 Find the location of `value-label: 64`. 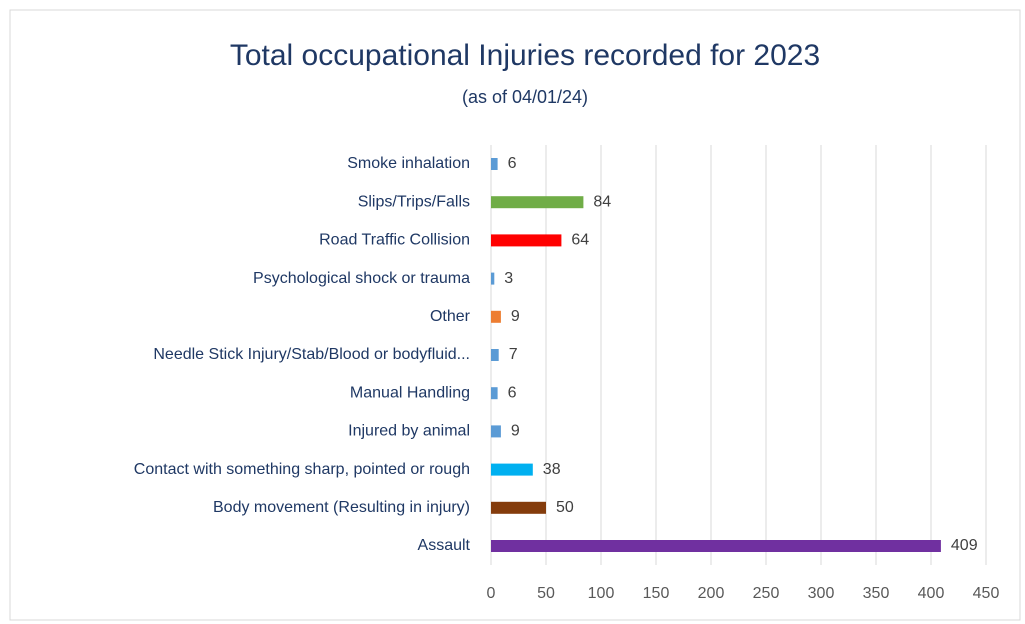

value-label: 64 is located at coordinates (580, 240).